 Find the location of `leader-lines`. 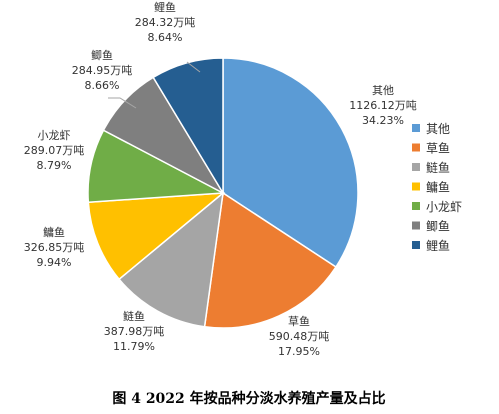

leader-lines is located at coordinates (154, 85).